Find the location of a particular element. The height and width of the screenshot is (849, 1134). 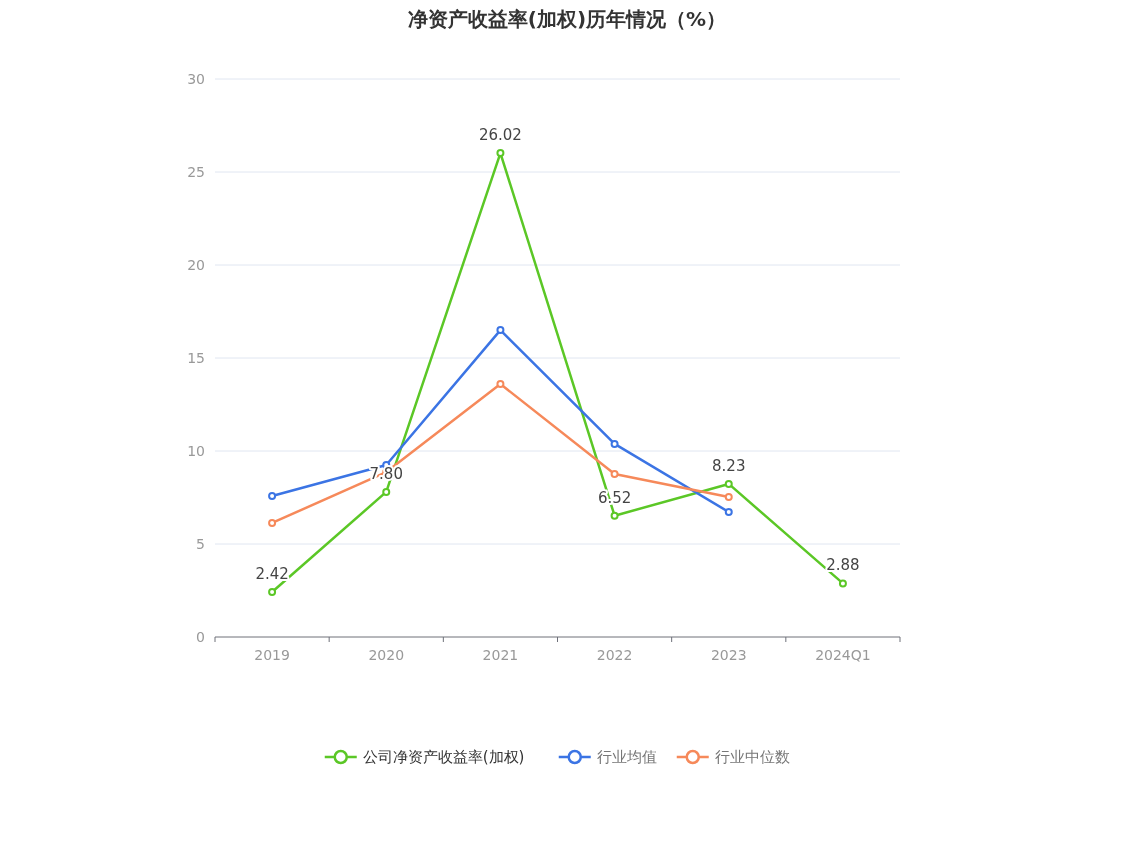

y-tick-label: 25 is located at coordinates (196, 172).